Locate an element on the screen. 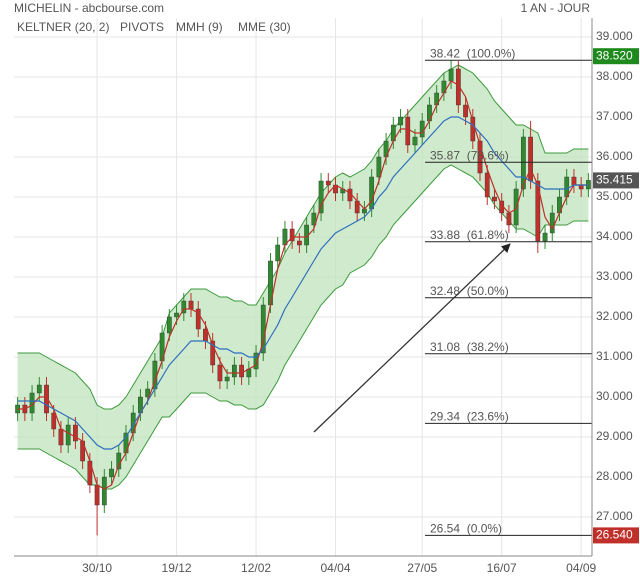  price-badge-label: 35.415 is located at coordinates (614, 180).